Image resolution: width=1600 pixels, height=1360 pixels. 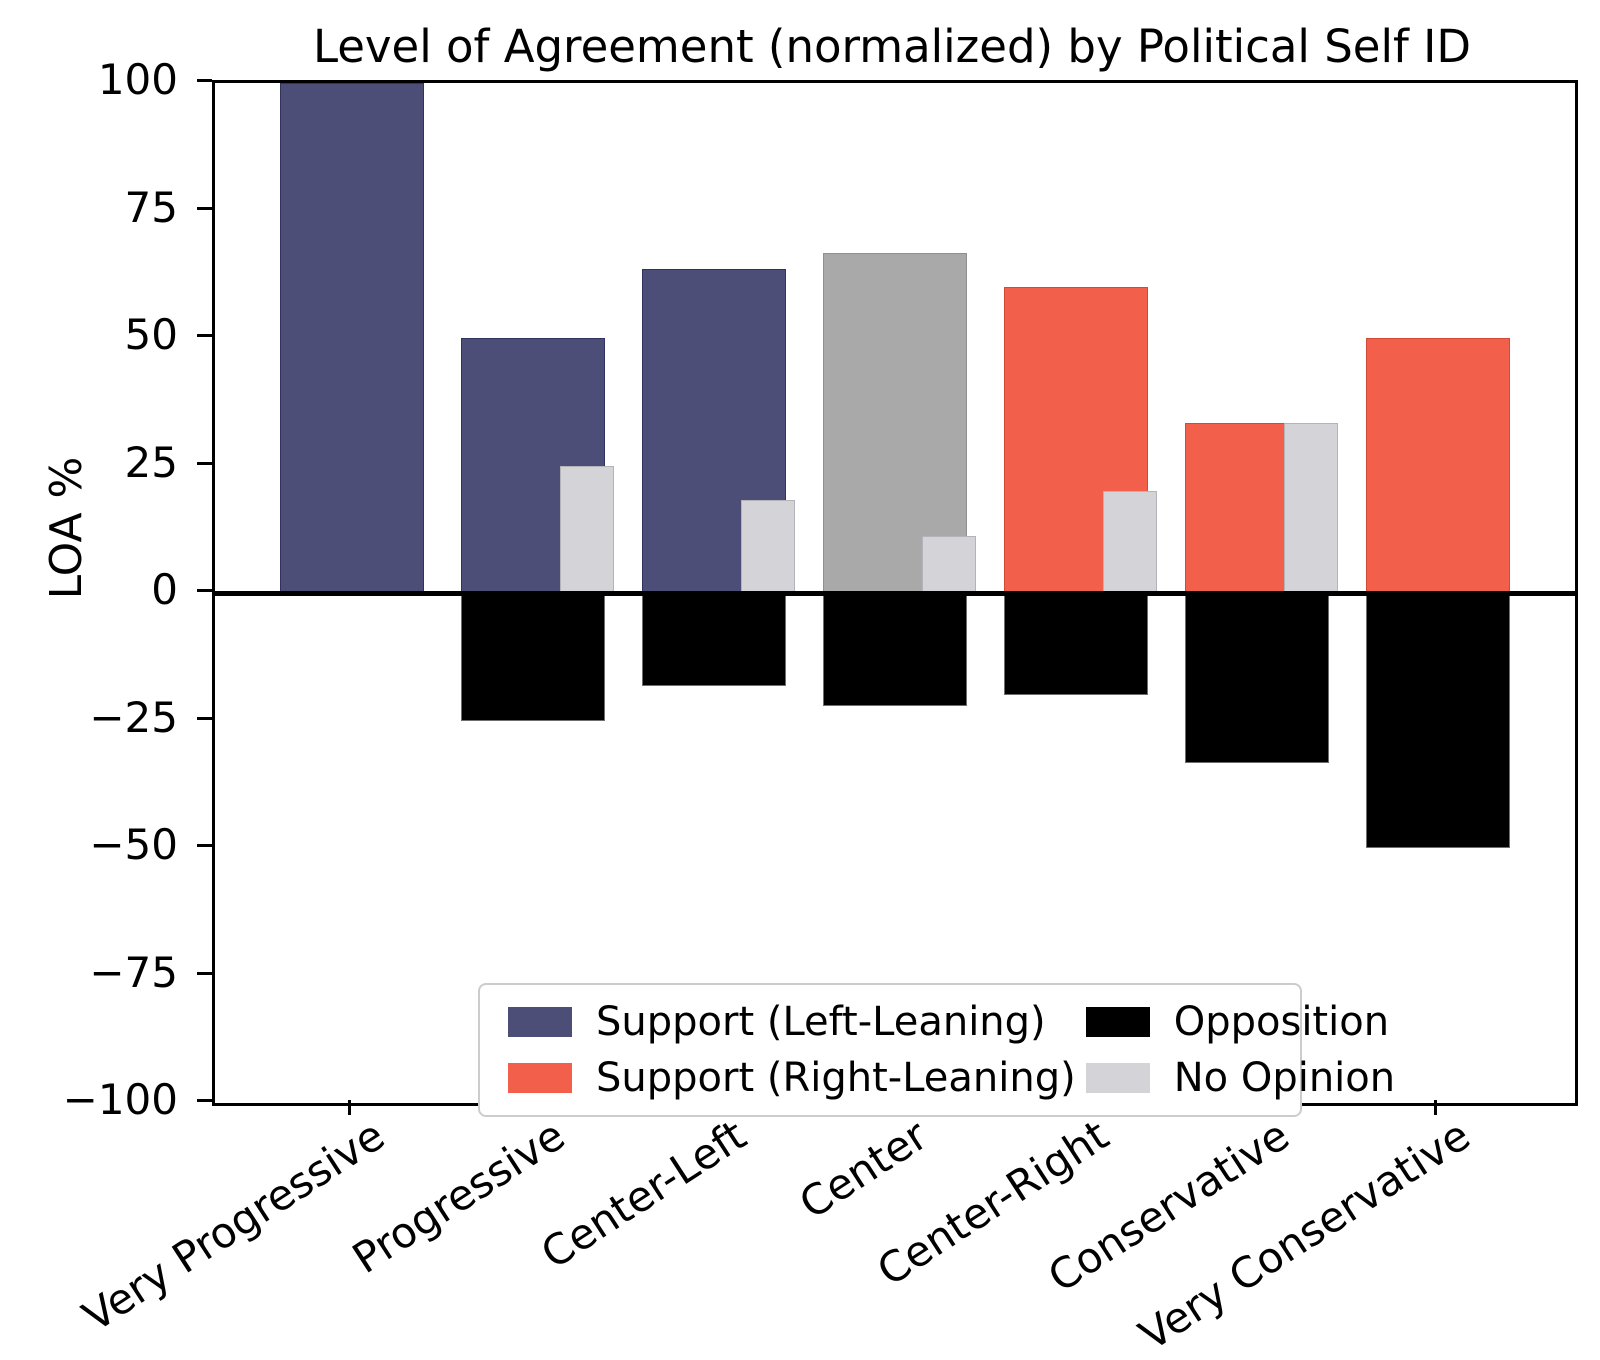 I want to click on y-tick--50, so click(x=204, y=845).